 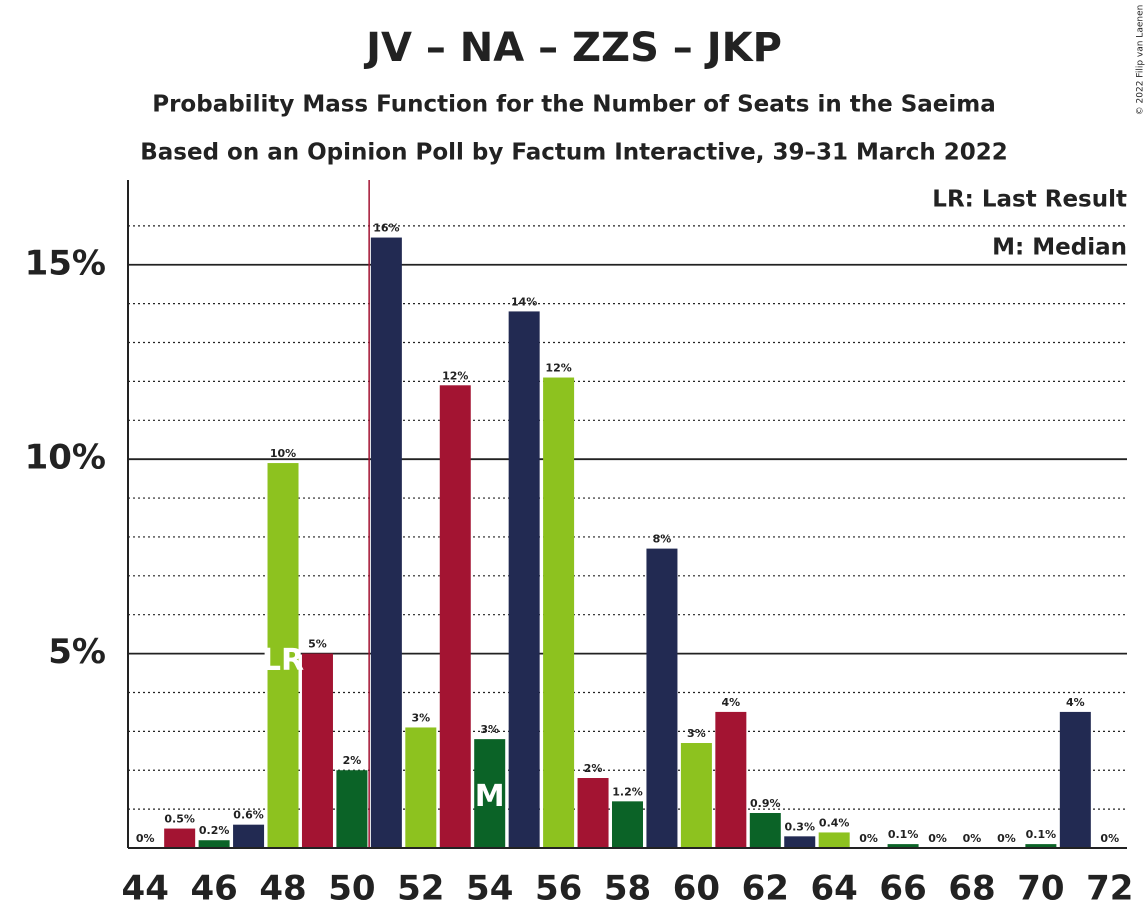 I want to click on x-tick-label: 70, so click(x=1040, y=889).